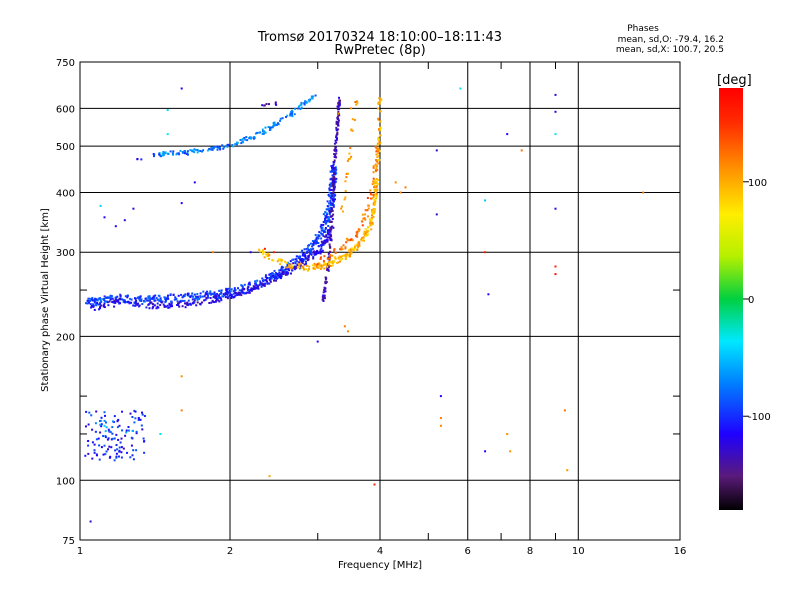 This screenshot has height=600, width=800. Describe the element at coordinates (65, 193) in the screenshot. I see `y-tick-label: 400` at that location.